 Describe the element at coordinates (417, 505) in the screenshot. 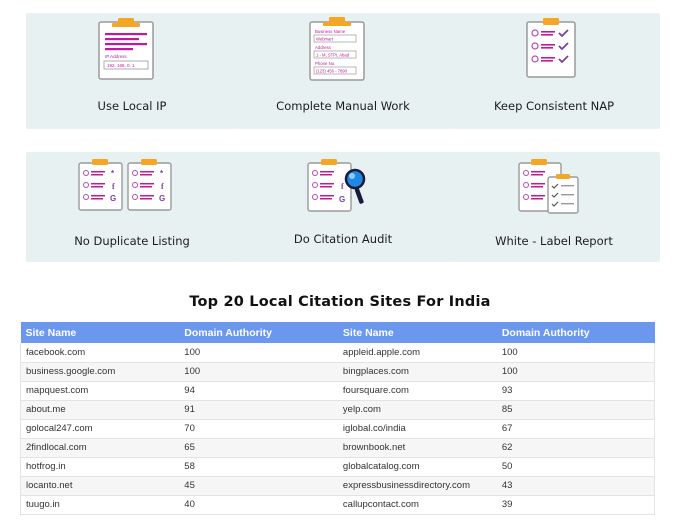

I see `site-name-cell: callupcontact.com` at that location.